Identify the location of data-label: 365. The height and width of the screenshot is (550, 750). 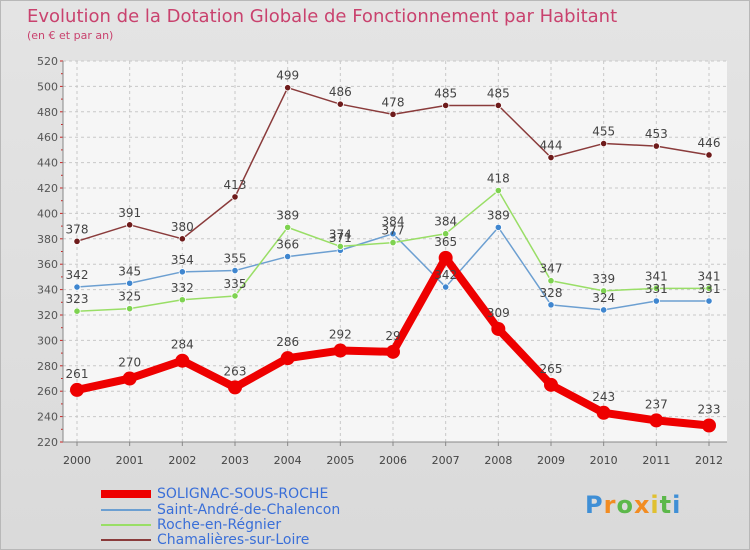
(445, 242).